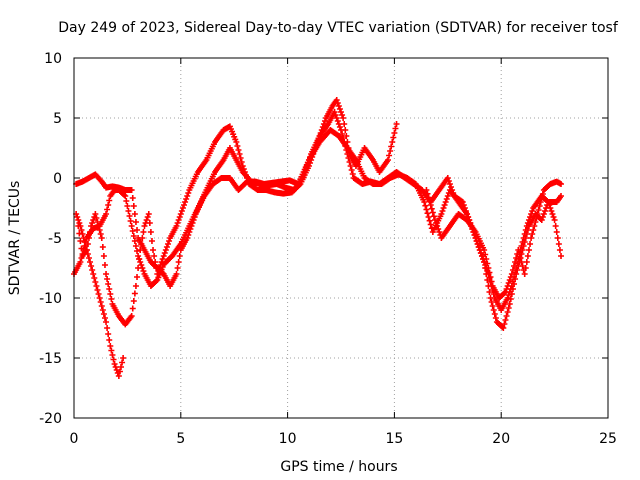 This screenshot has width=640, height=480. What do you see at coordinates (15, 238) in the screenshot?
I see `y-axis-label: SDTVAR / TECUs` at bounding box center [15, 238].